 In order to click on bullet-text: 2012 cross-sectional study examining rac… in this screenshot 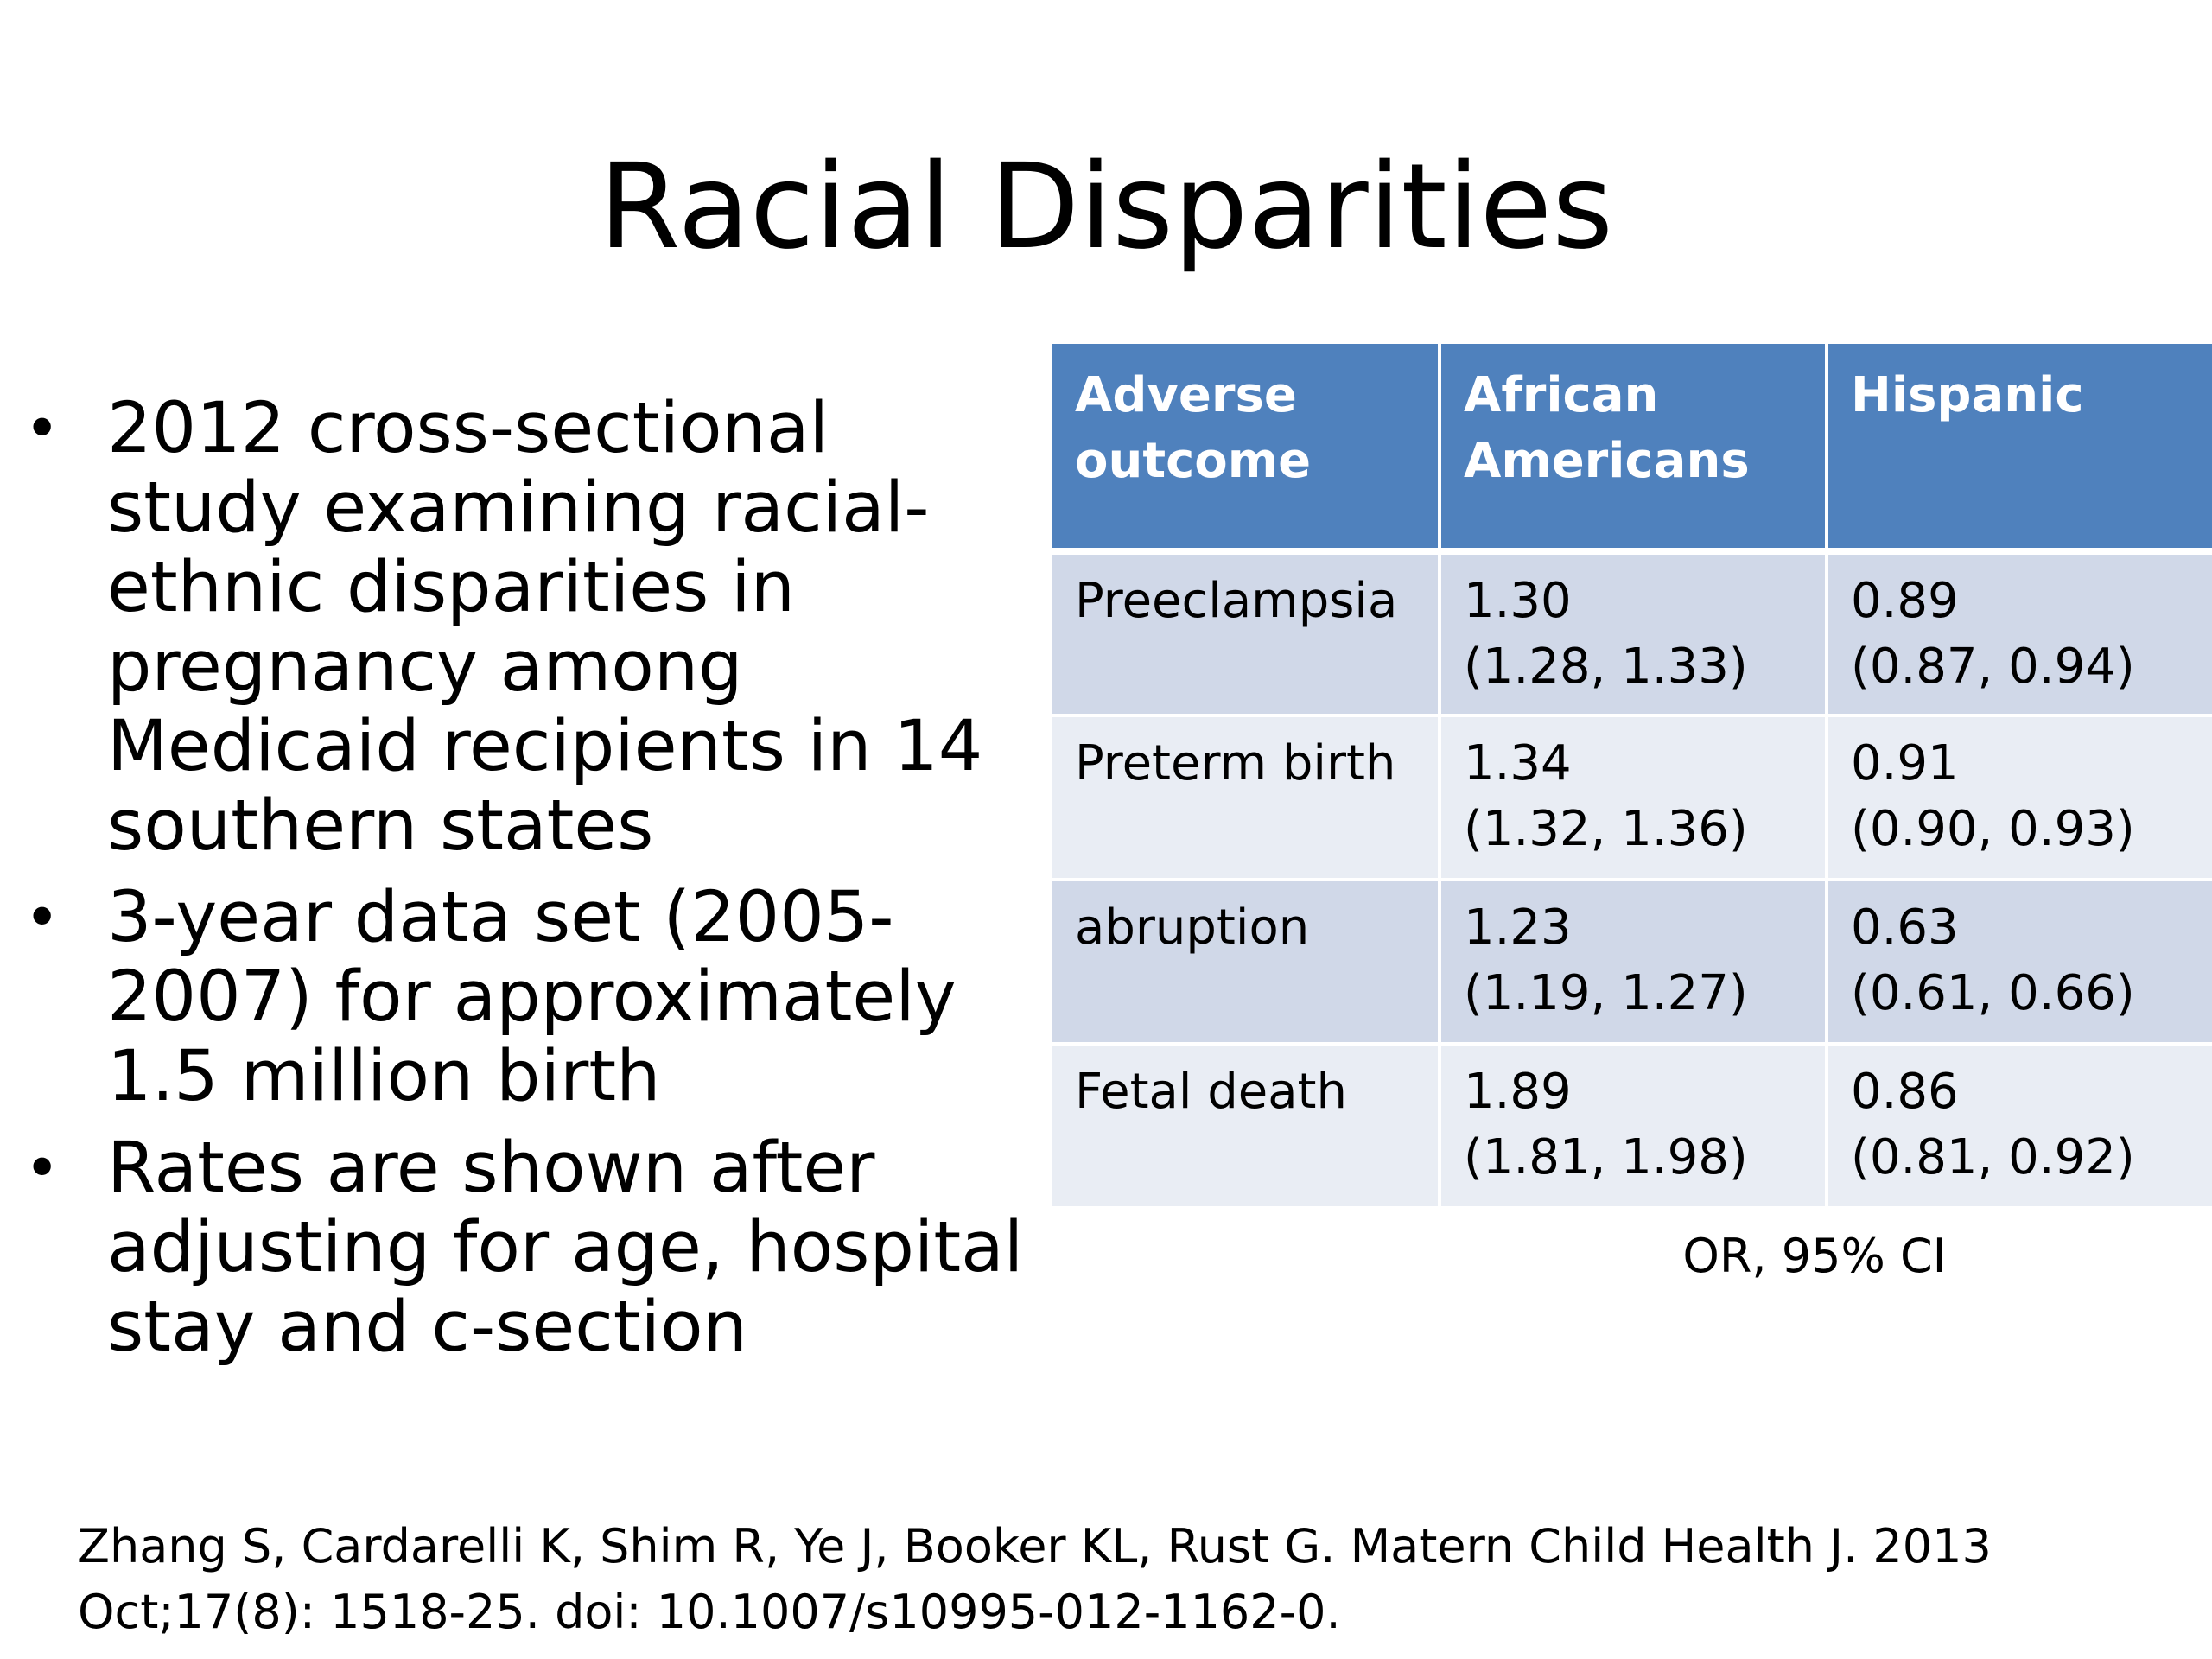, I will do `click(545, 627)`.